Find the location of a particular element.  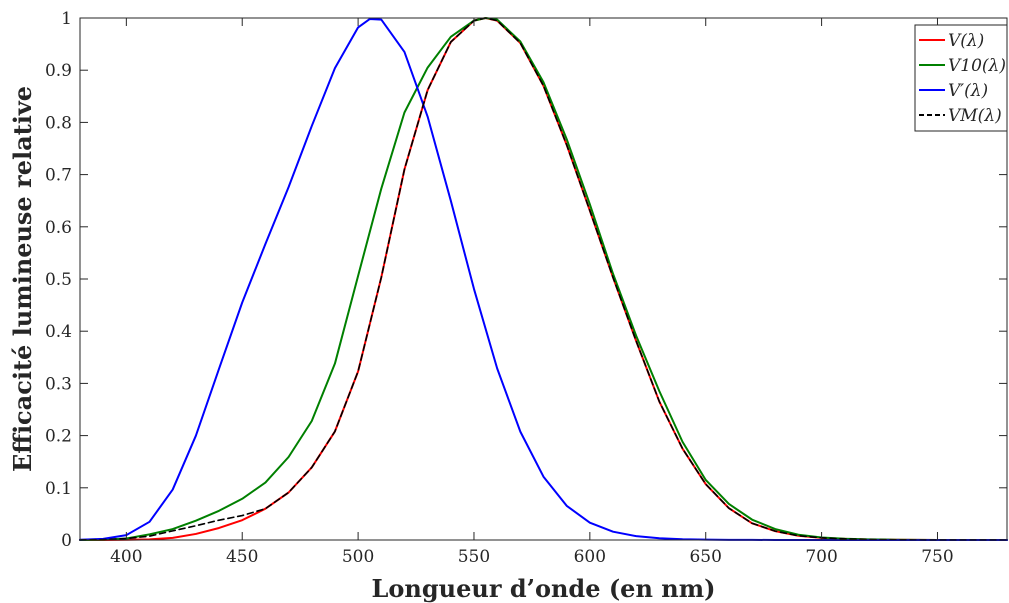

legend-label-3: V′(λ) is located at coordinates (968, 91).